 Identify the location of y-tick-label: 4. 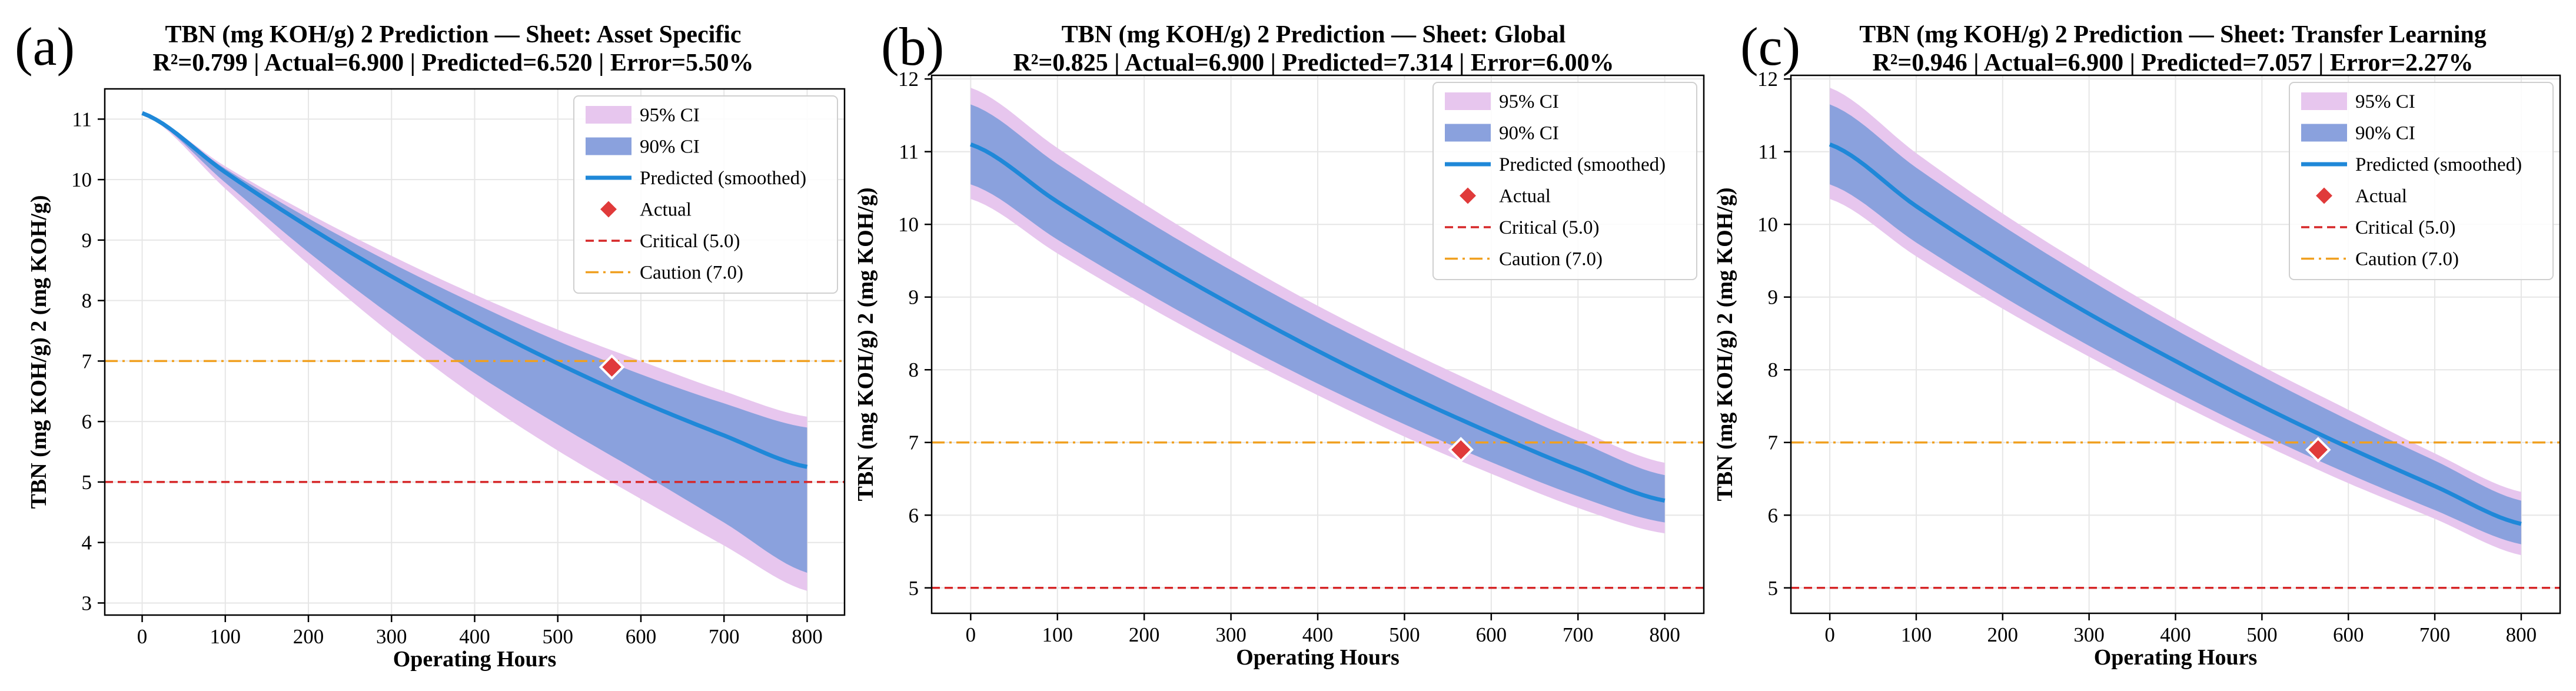
(87, 542).